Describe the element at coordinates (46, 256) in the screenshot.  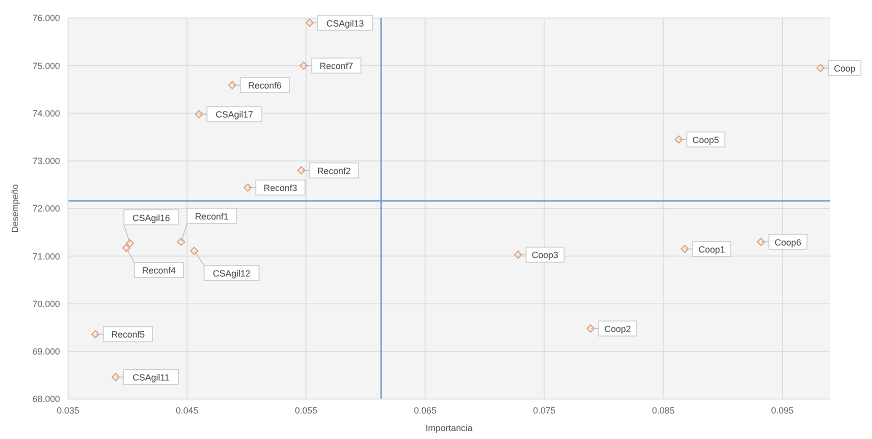
I see `y-tick-label: 71.000` at that location.